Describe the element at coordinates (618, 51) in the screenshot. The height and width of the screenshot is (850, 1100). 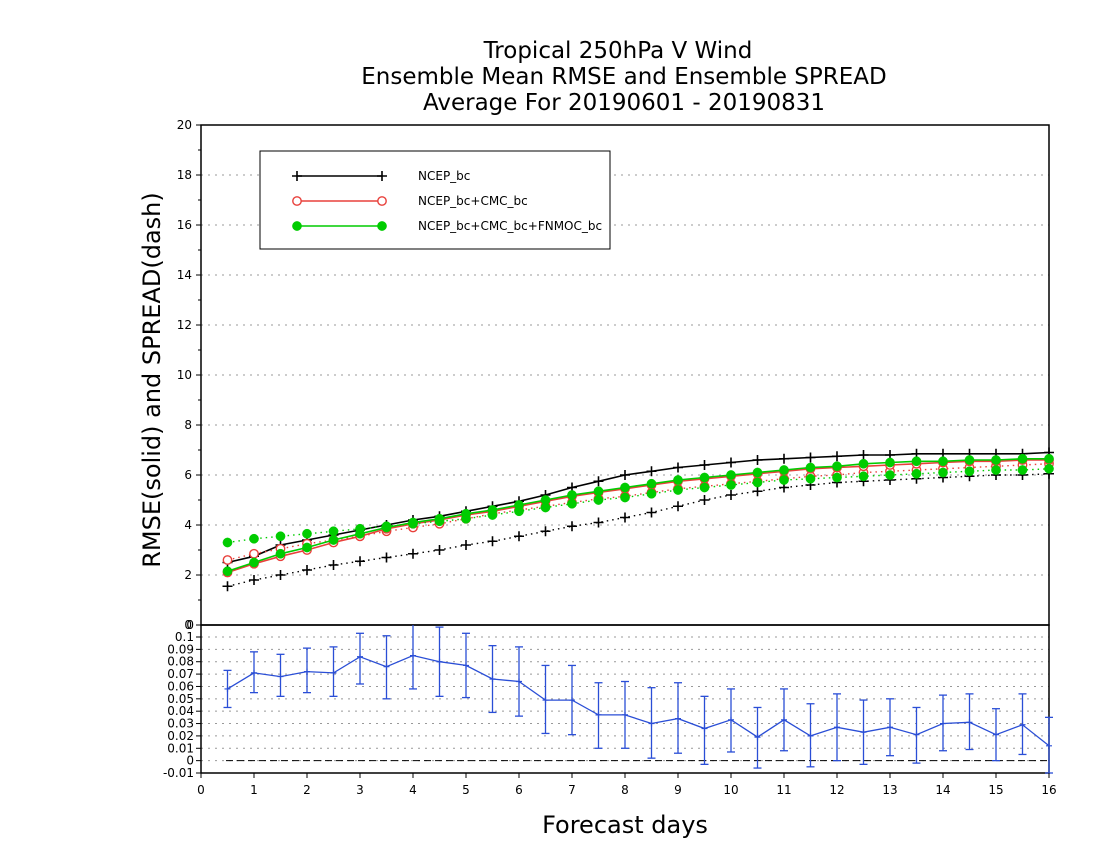
I see `chart-title-line-1: Tropical 250hPa V Wind` at that location.